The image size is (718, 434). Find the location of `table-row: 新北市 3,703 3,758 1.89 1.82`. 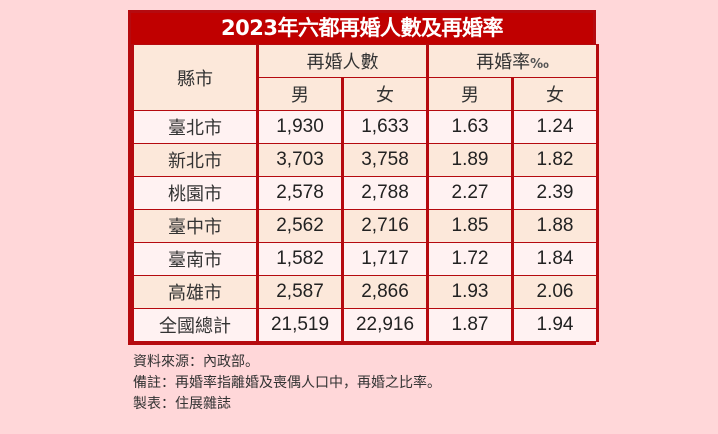

table-row: 新北市 3,703 3,758 1.89 1.82 is located at coordinates (365, 160).